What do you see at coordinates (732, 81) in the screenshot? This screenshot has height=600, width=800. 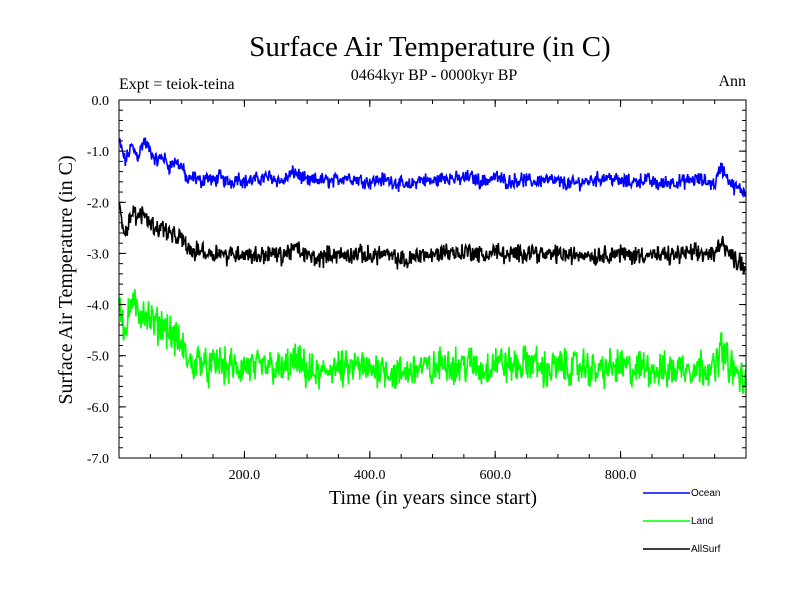 I see `season-label: Ann` at bounding box center [732, 81].